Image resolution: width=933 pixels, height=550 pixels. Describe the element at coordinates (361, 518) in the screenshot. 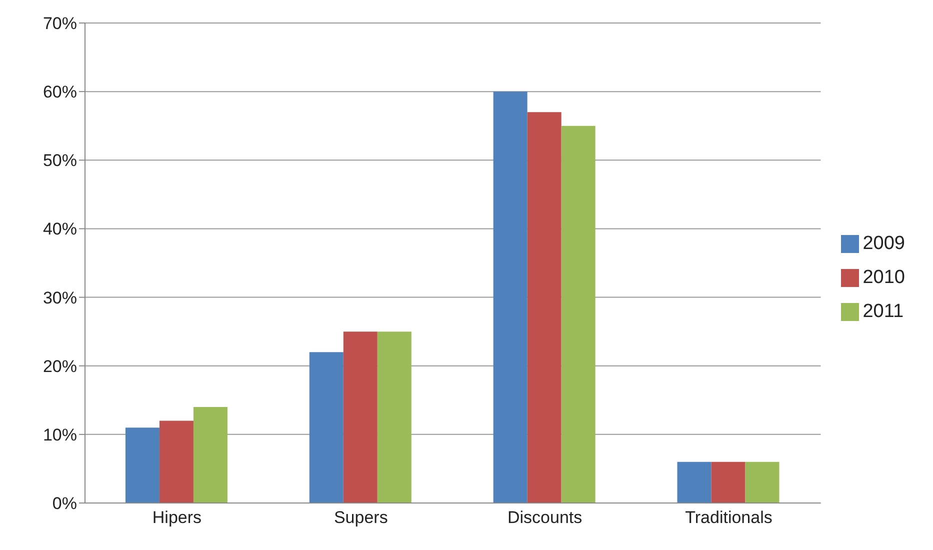

I see `x-tick-label: Supers` at that location.